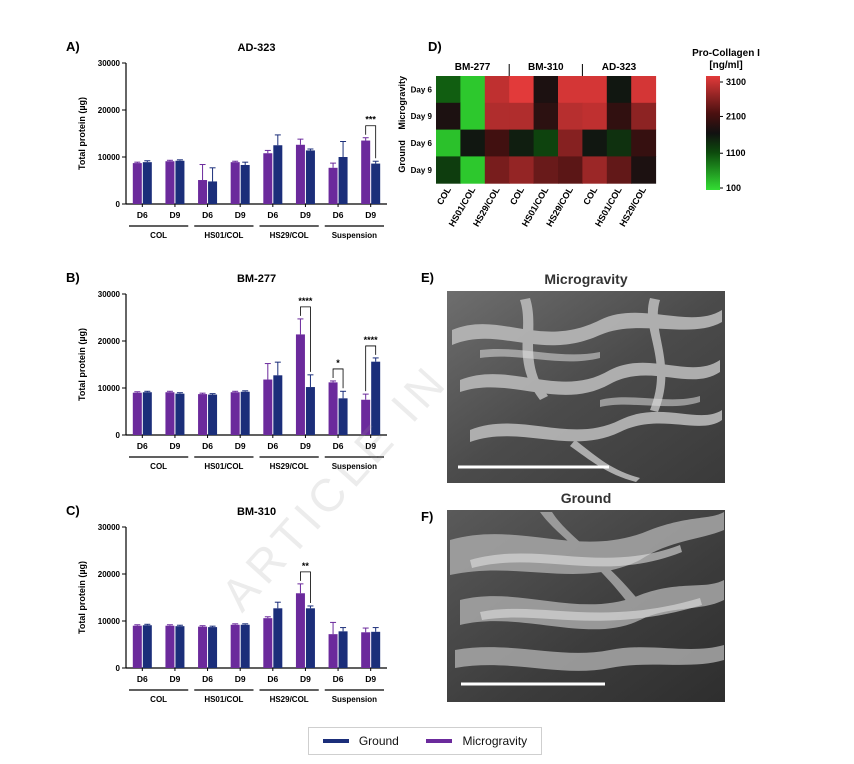 The height and width of the screenshot is (764, 854). I want to click on column-label: COL, so click(444, 196).